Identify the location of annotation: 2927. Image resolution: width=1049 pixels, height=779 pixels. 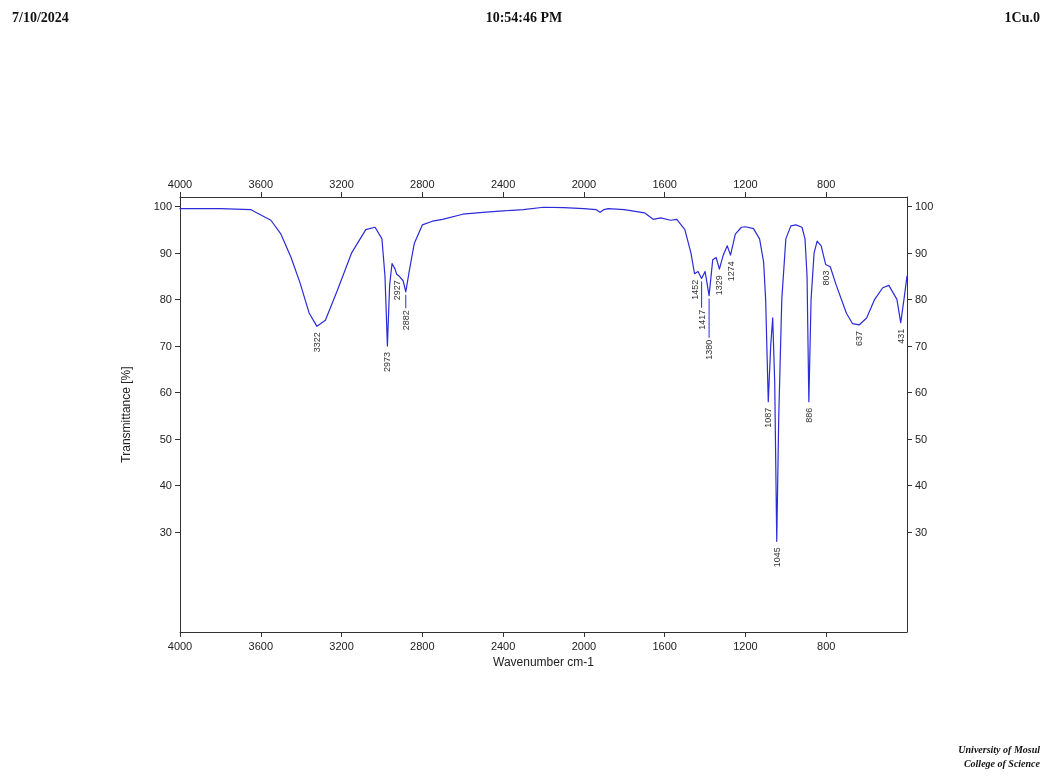
(396, 290).